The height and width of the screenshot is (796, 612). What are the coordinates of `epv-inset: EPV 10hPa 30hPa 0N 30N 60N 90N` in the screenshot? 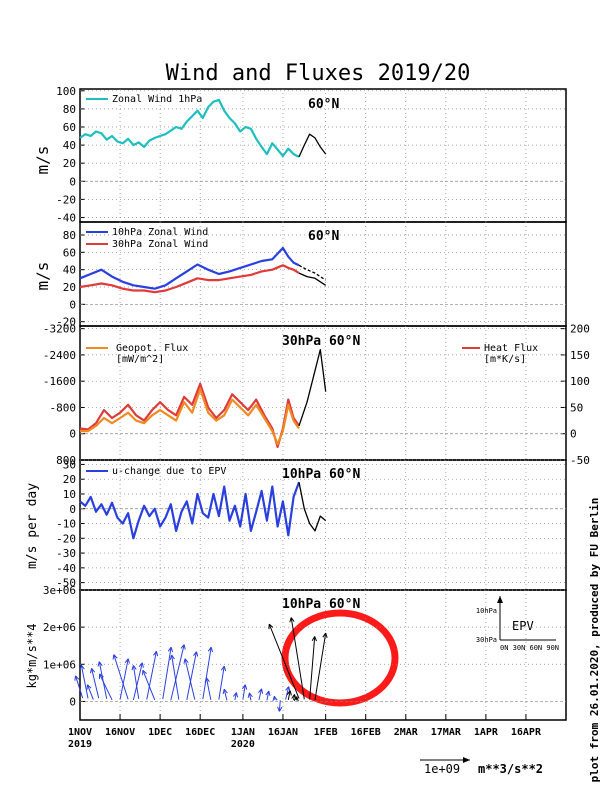 It's located at (517, 624).